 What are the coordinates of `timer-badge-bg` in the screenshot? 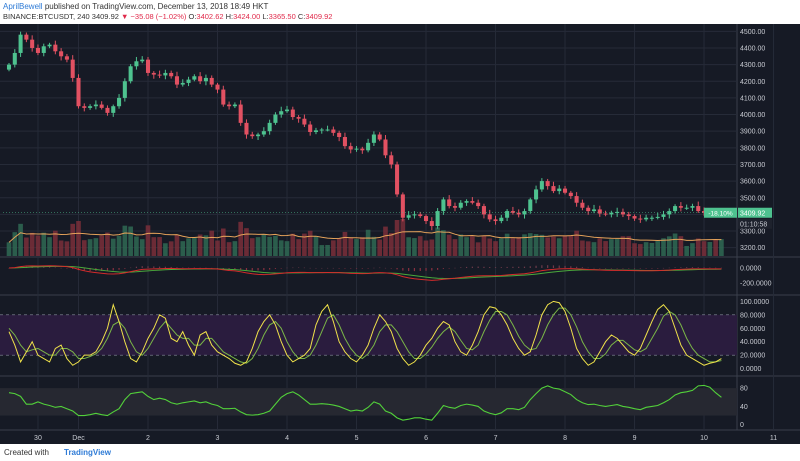 It's located at (755, 223).